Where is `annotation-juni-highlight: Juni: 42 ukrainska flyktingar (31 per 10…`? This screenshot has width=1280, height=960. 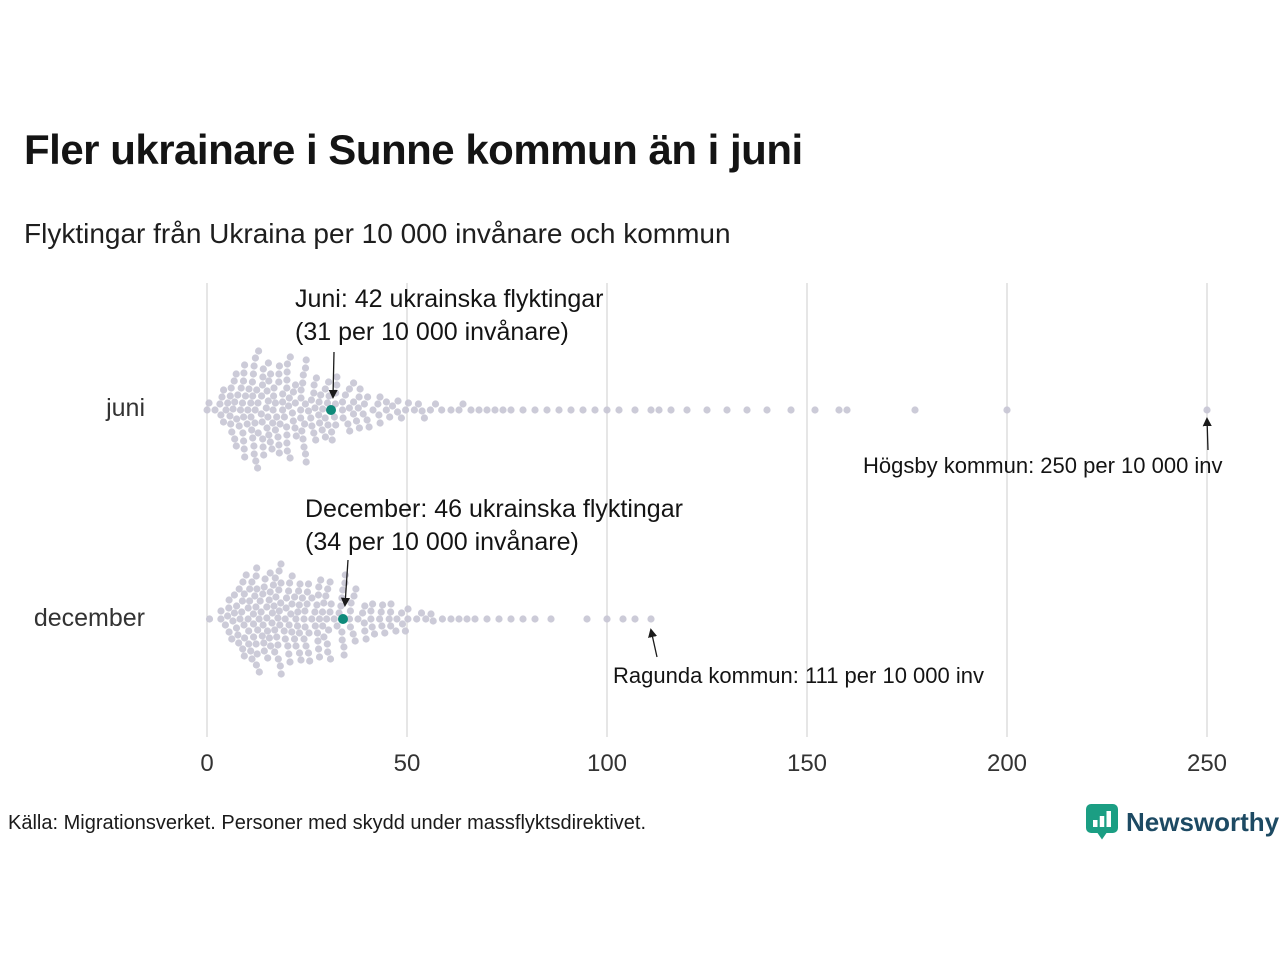 annotation-juni-highlight: Juni: 42 ukrainska flyktingar (31 per 10… is located at coordinates (449, 316).